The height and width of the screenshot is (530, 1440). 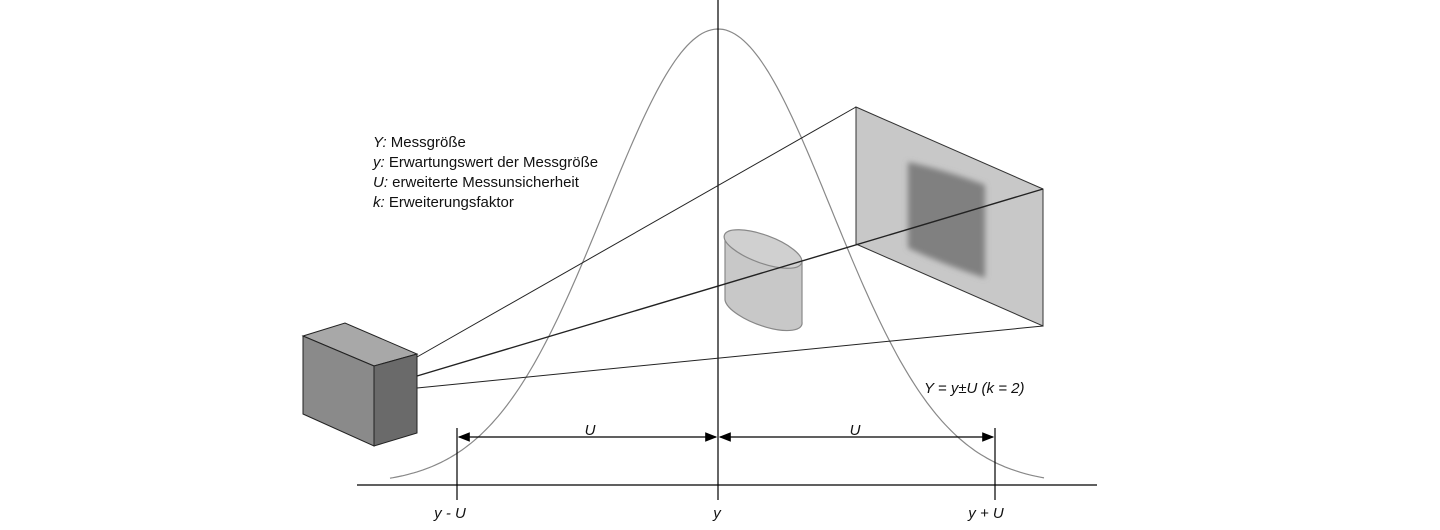 What do you see at coordinates (476, 182) in the screenshot?
I see `legend-line: U: erweiterte Messunsicherheit` at bounding box center [476, 182].